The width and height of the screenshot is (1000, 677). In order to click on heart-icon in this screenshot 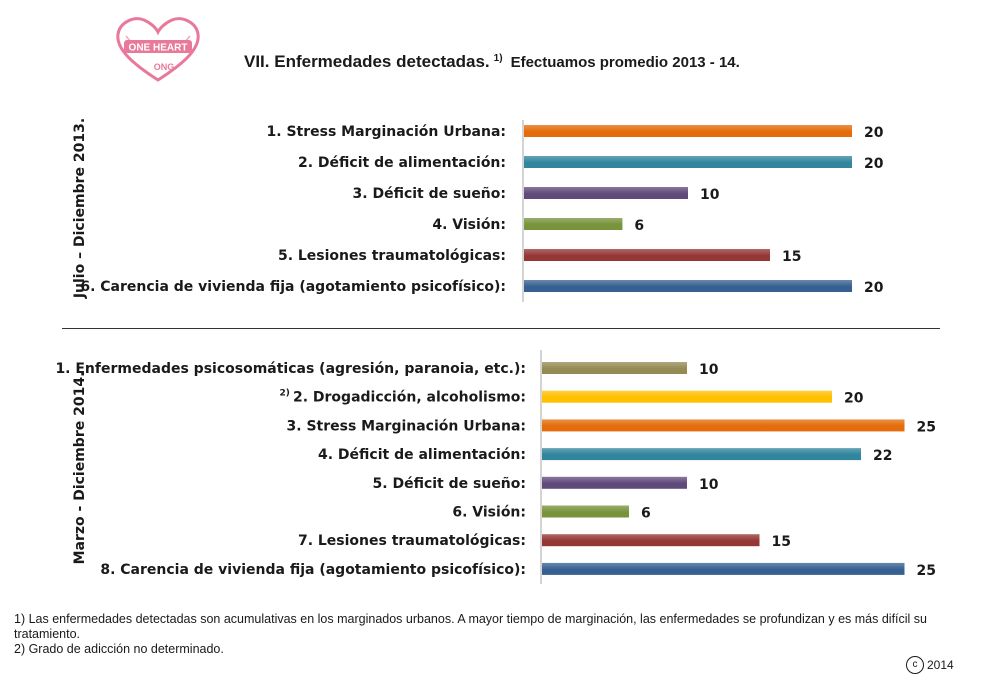, I will do `click(158, 49)`.